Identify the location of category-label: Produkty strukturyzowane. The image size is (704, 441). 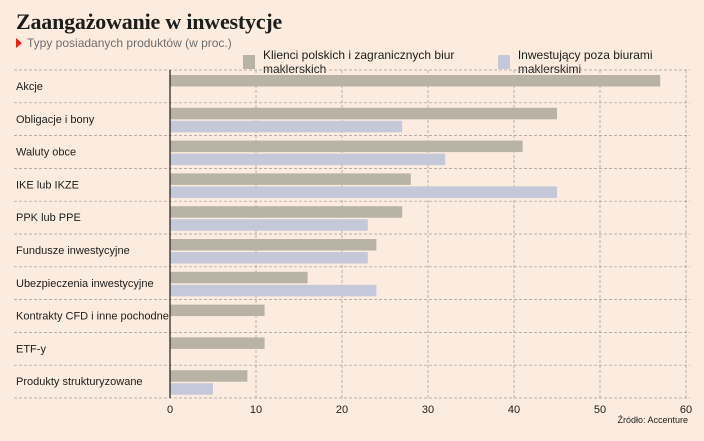
(79, 382).